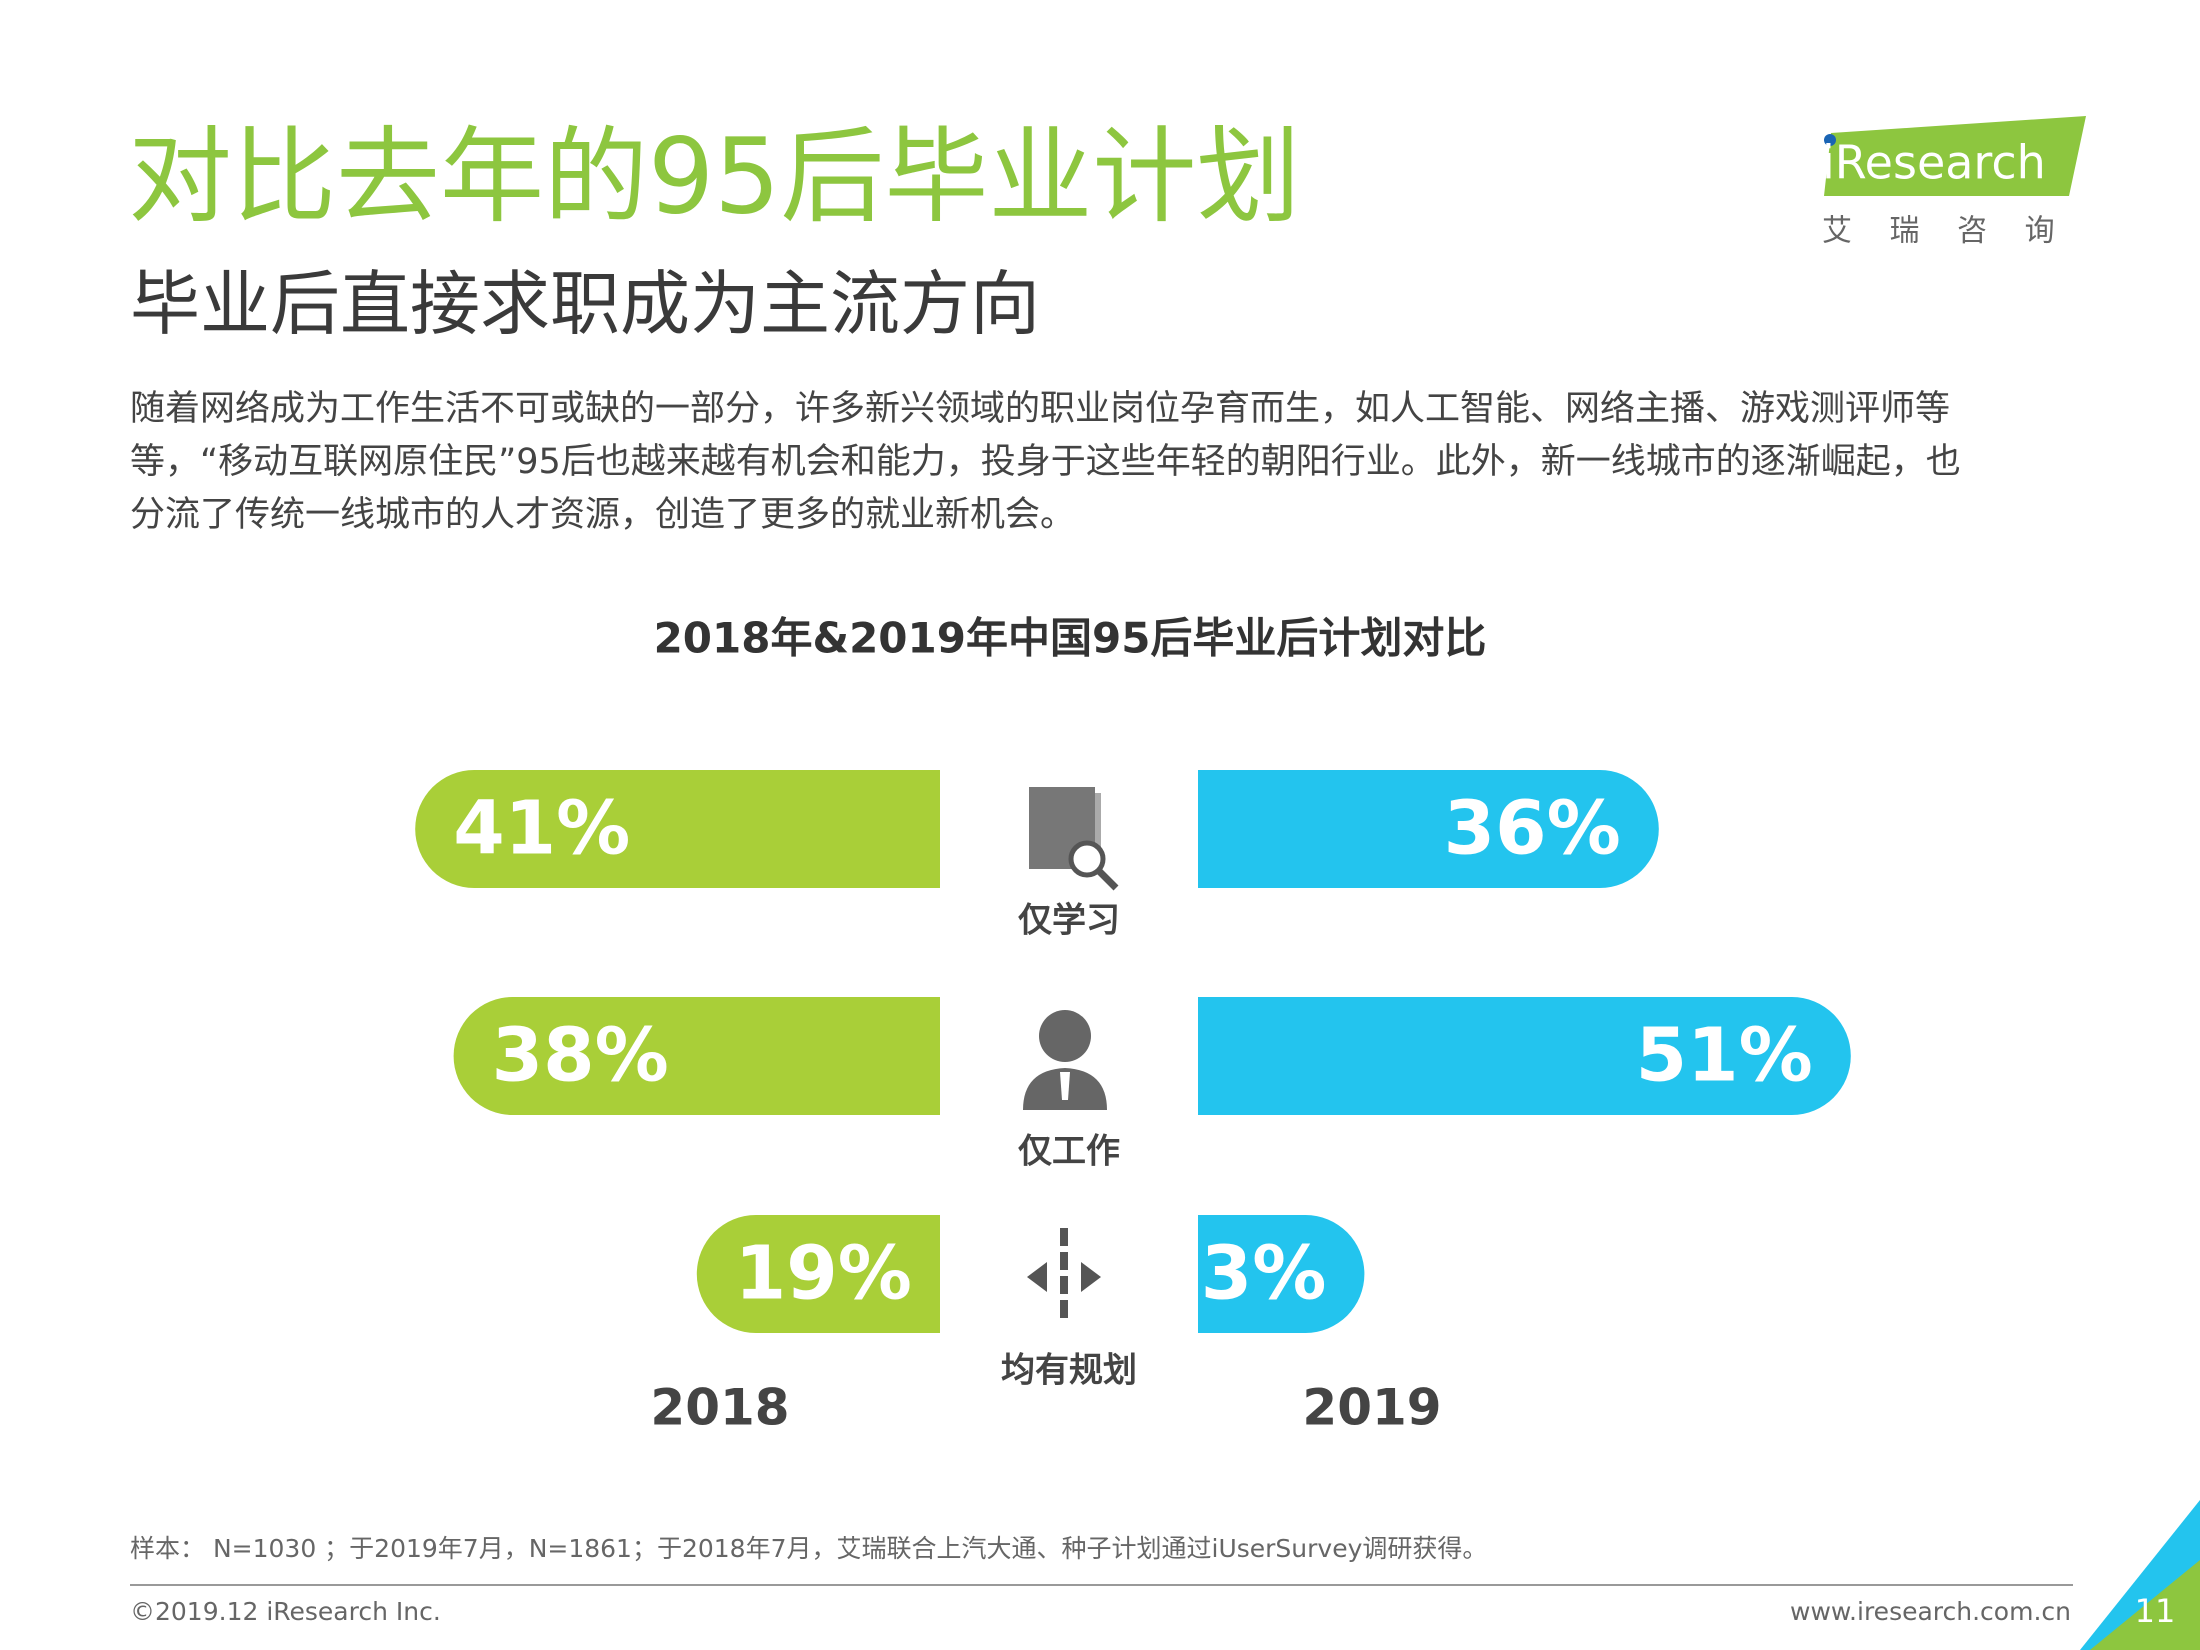 This screenshot has height=1650, width=2200. I want to click on logo-badge, so click(1955, 156).